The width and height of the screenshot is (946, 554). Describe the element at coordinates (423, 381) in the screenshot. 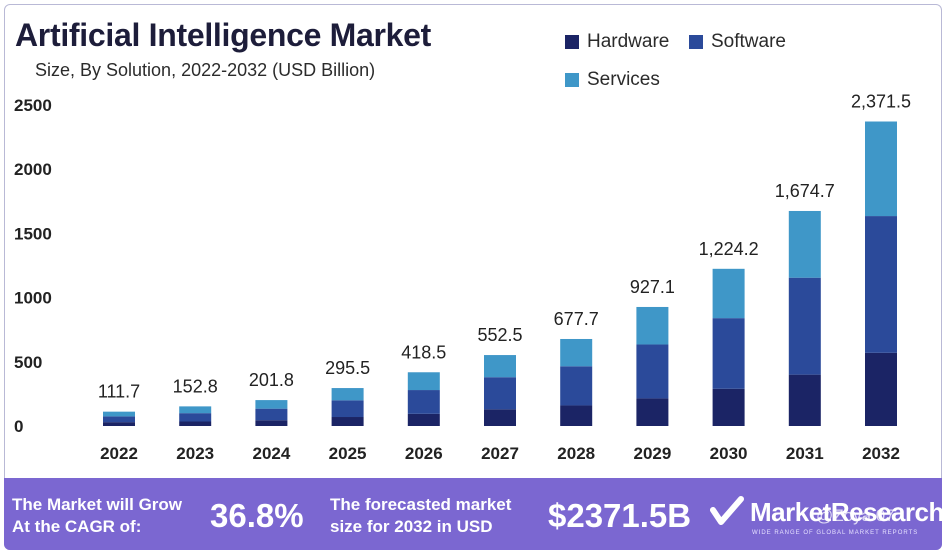

I see `bar-services-2026` at that location.